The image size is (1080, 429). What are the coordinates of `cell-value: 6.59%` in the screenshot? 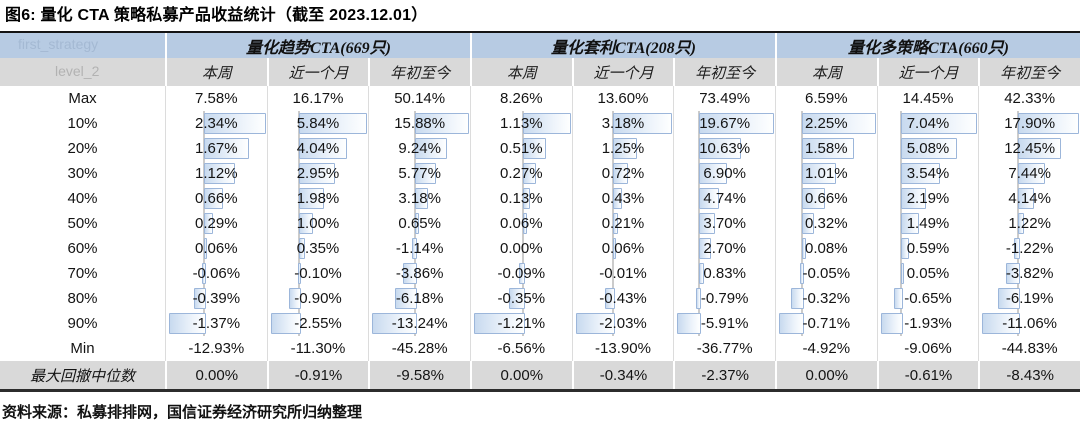 It's located at (826, 98).